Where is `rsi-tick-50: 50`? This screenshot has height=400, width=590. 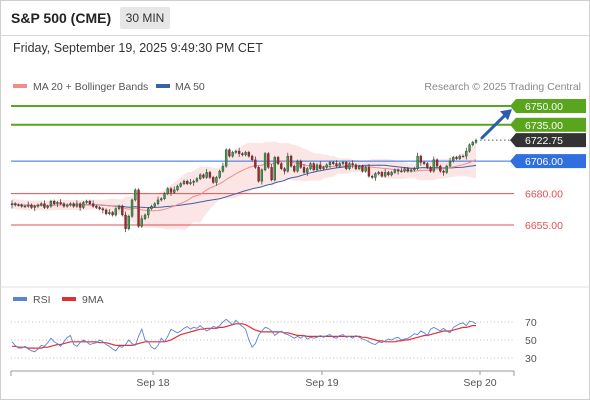
rsi-tick-50: 50 is located at coordinates (531, 341).